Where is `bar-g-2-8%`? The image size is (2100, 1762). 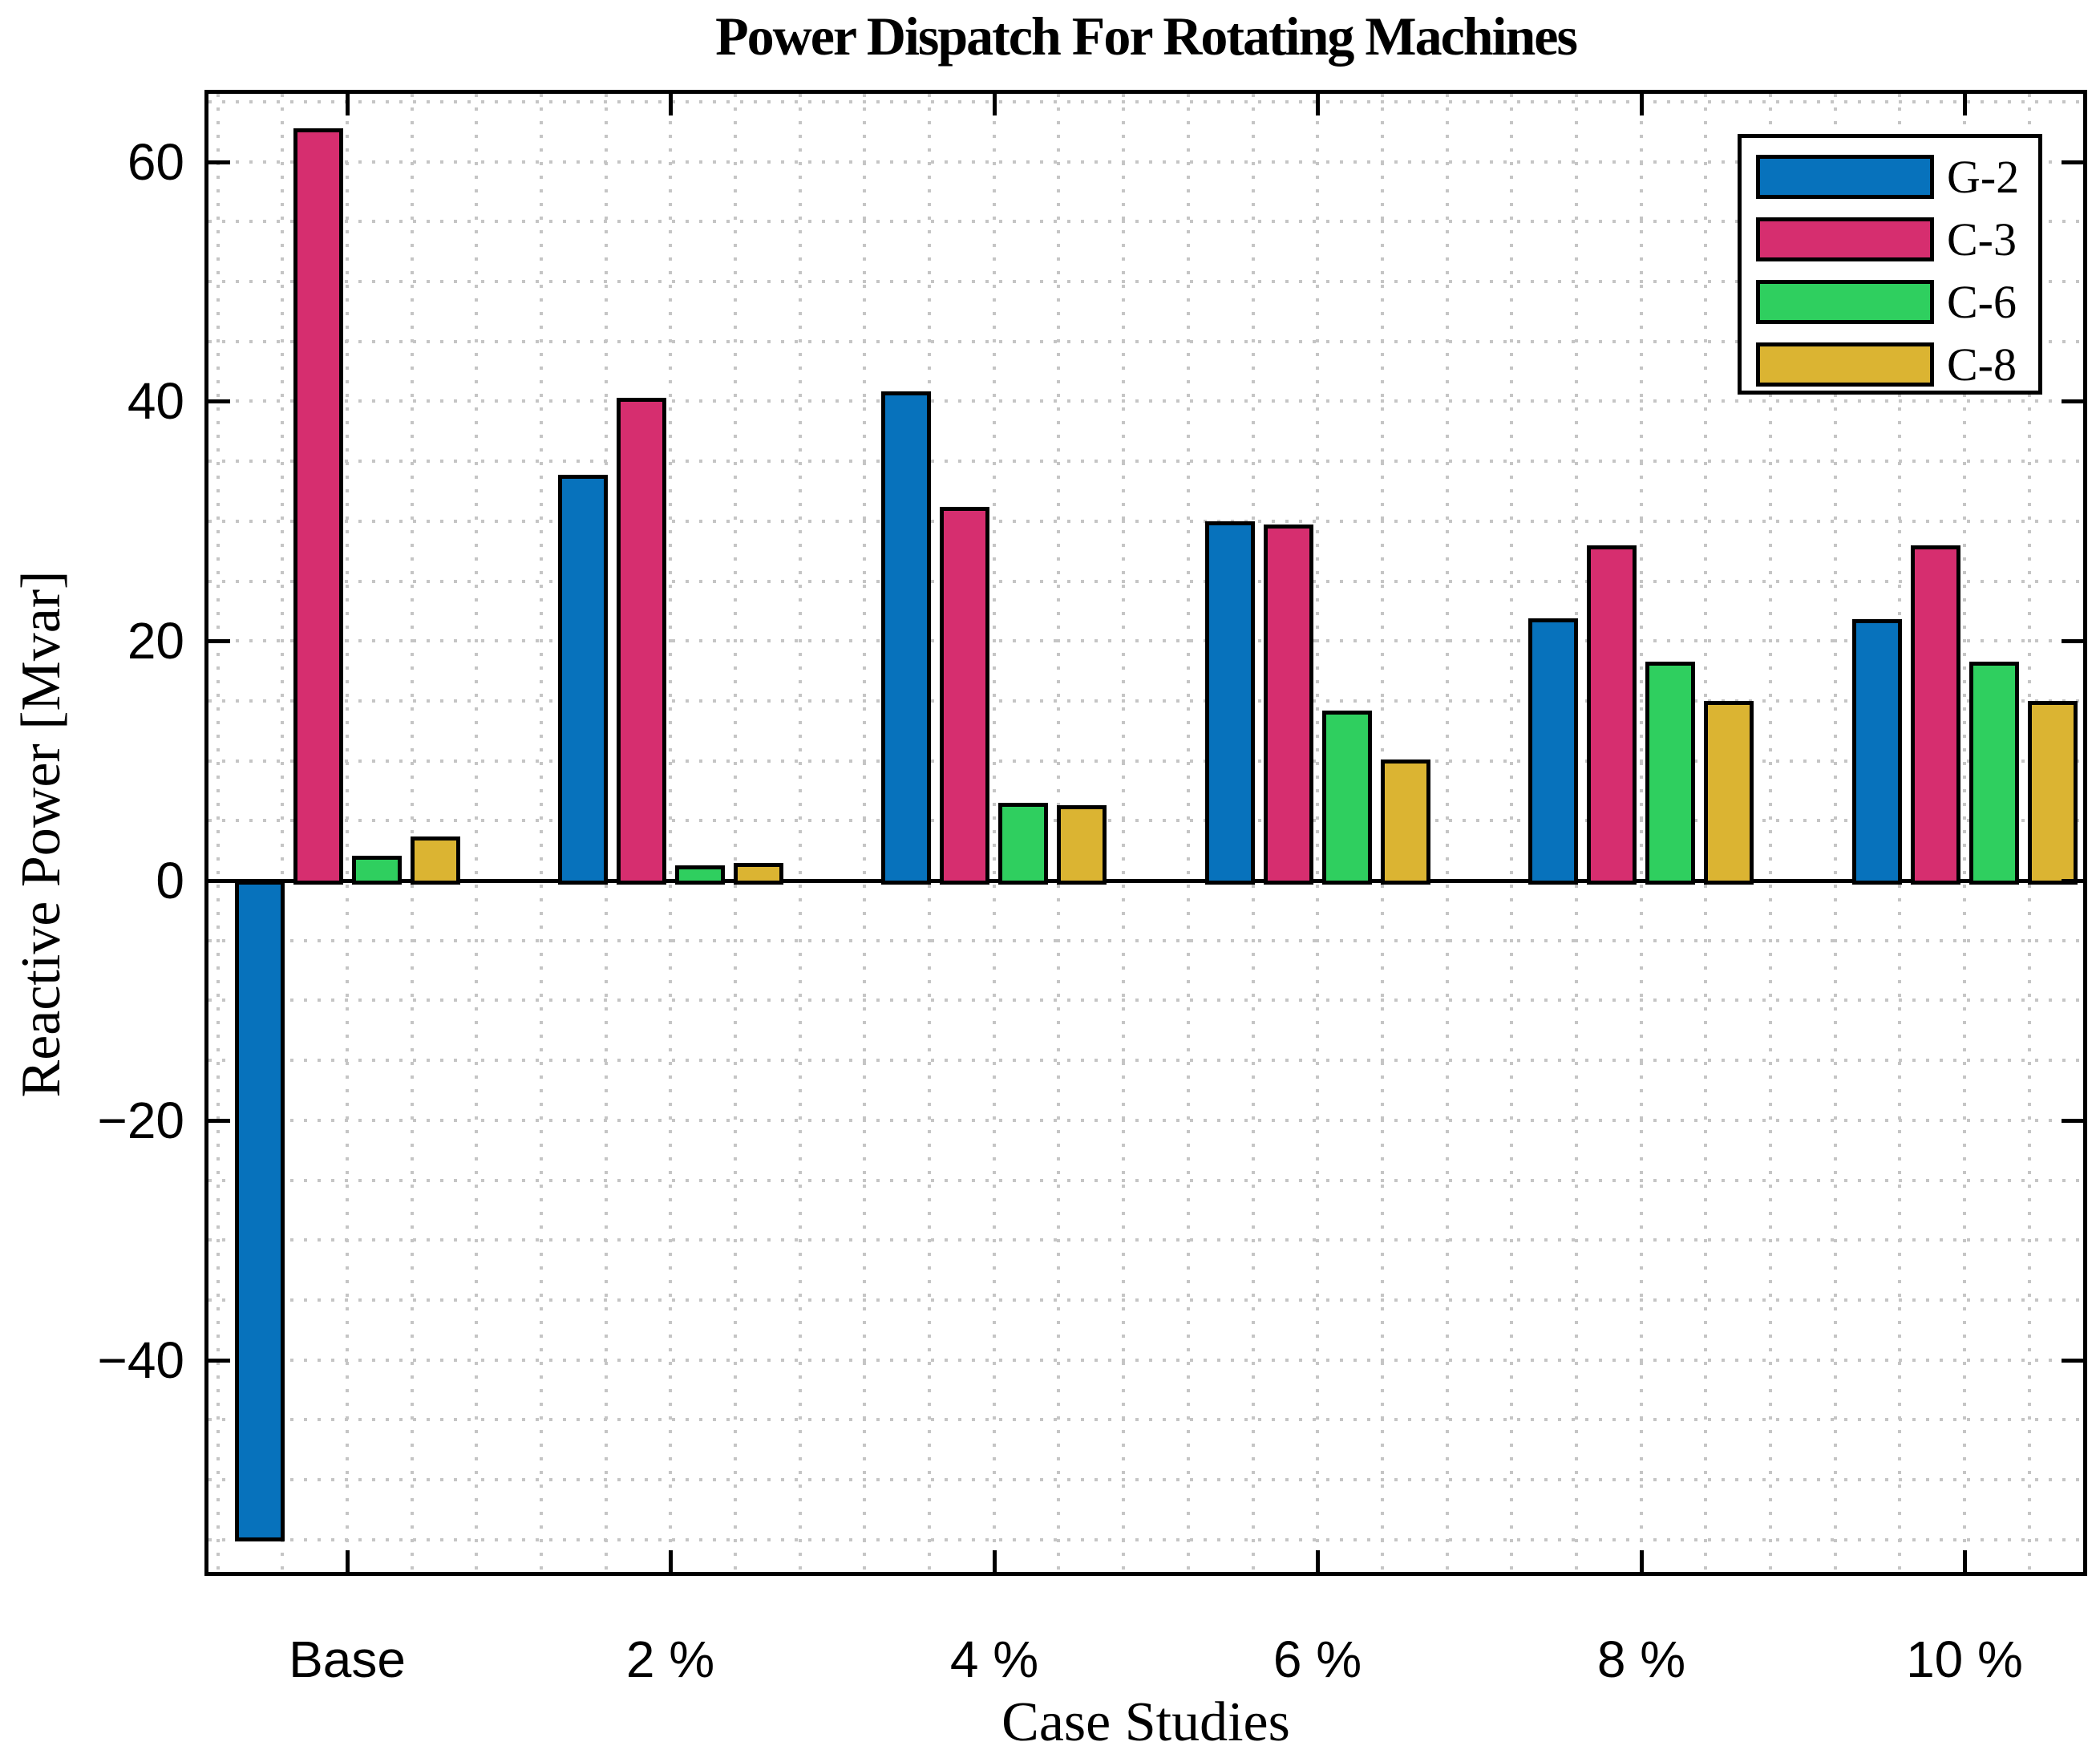
bar-g-2-8% is located at coordinates (1553, 752).